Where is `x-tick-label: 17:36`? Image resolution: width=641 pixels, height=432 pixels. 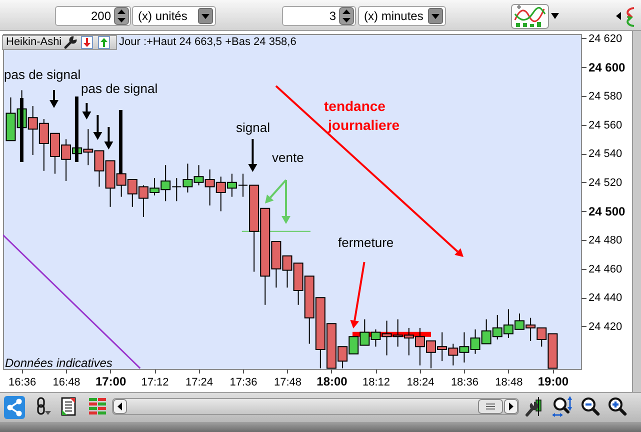 x-tick-label: 17:36 is located at coordinates (244, 382).